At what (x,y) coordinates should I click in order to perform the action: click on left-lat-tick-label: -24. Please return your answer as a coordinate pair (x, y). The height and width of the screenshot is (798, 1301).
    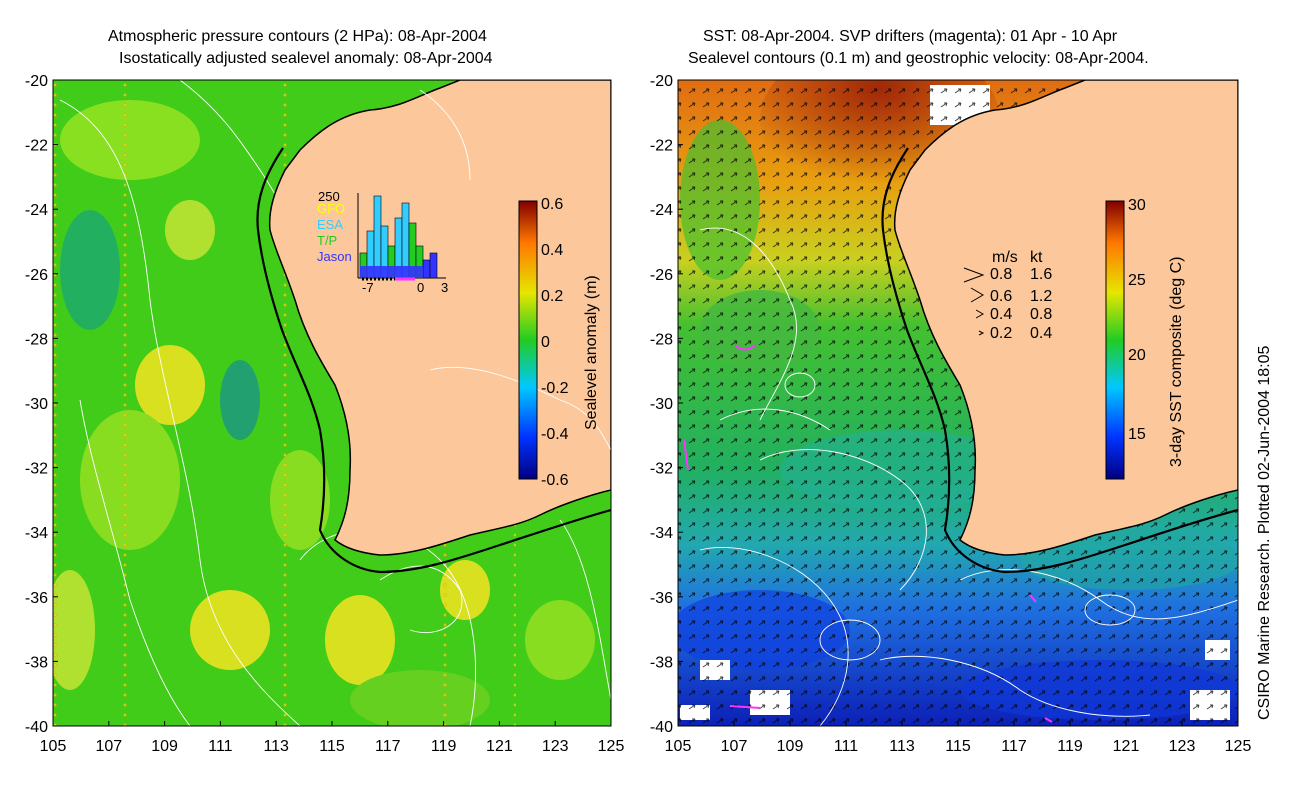
    Looking at the image, I should click on (36, 210).